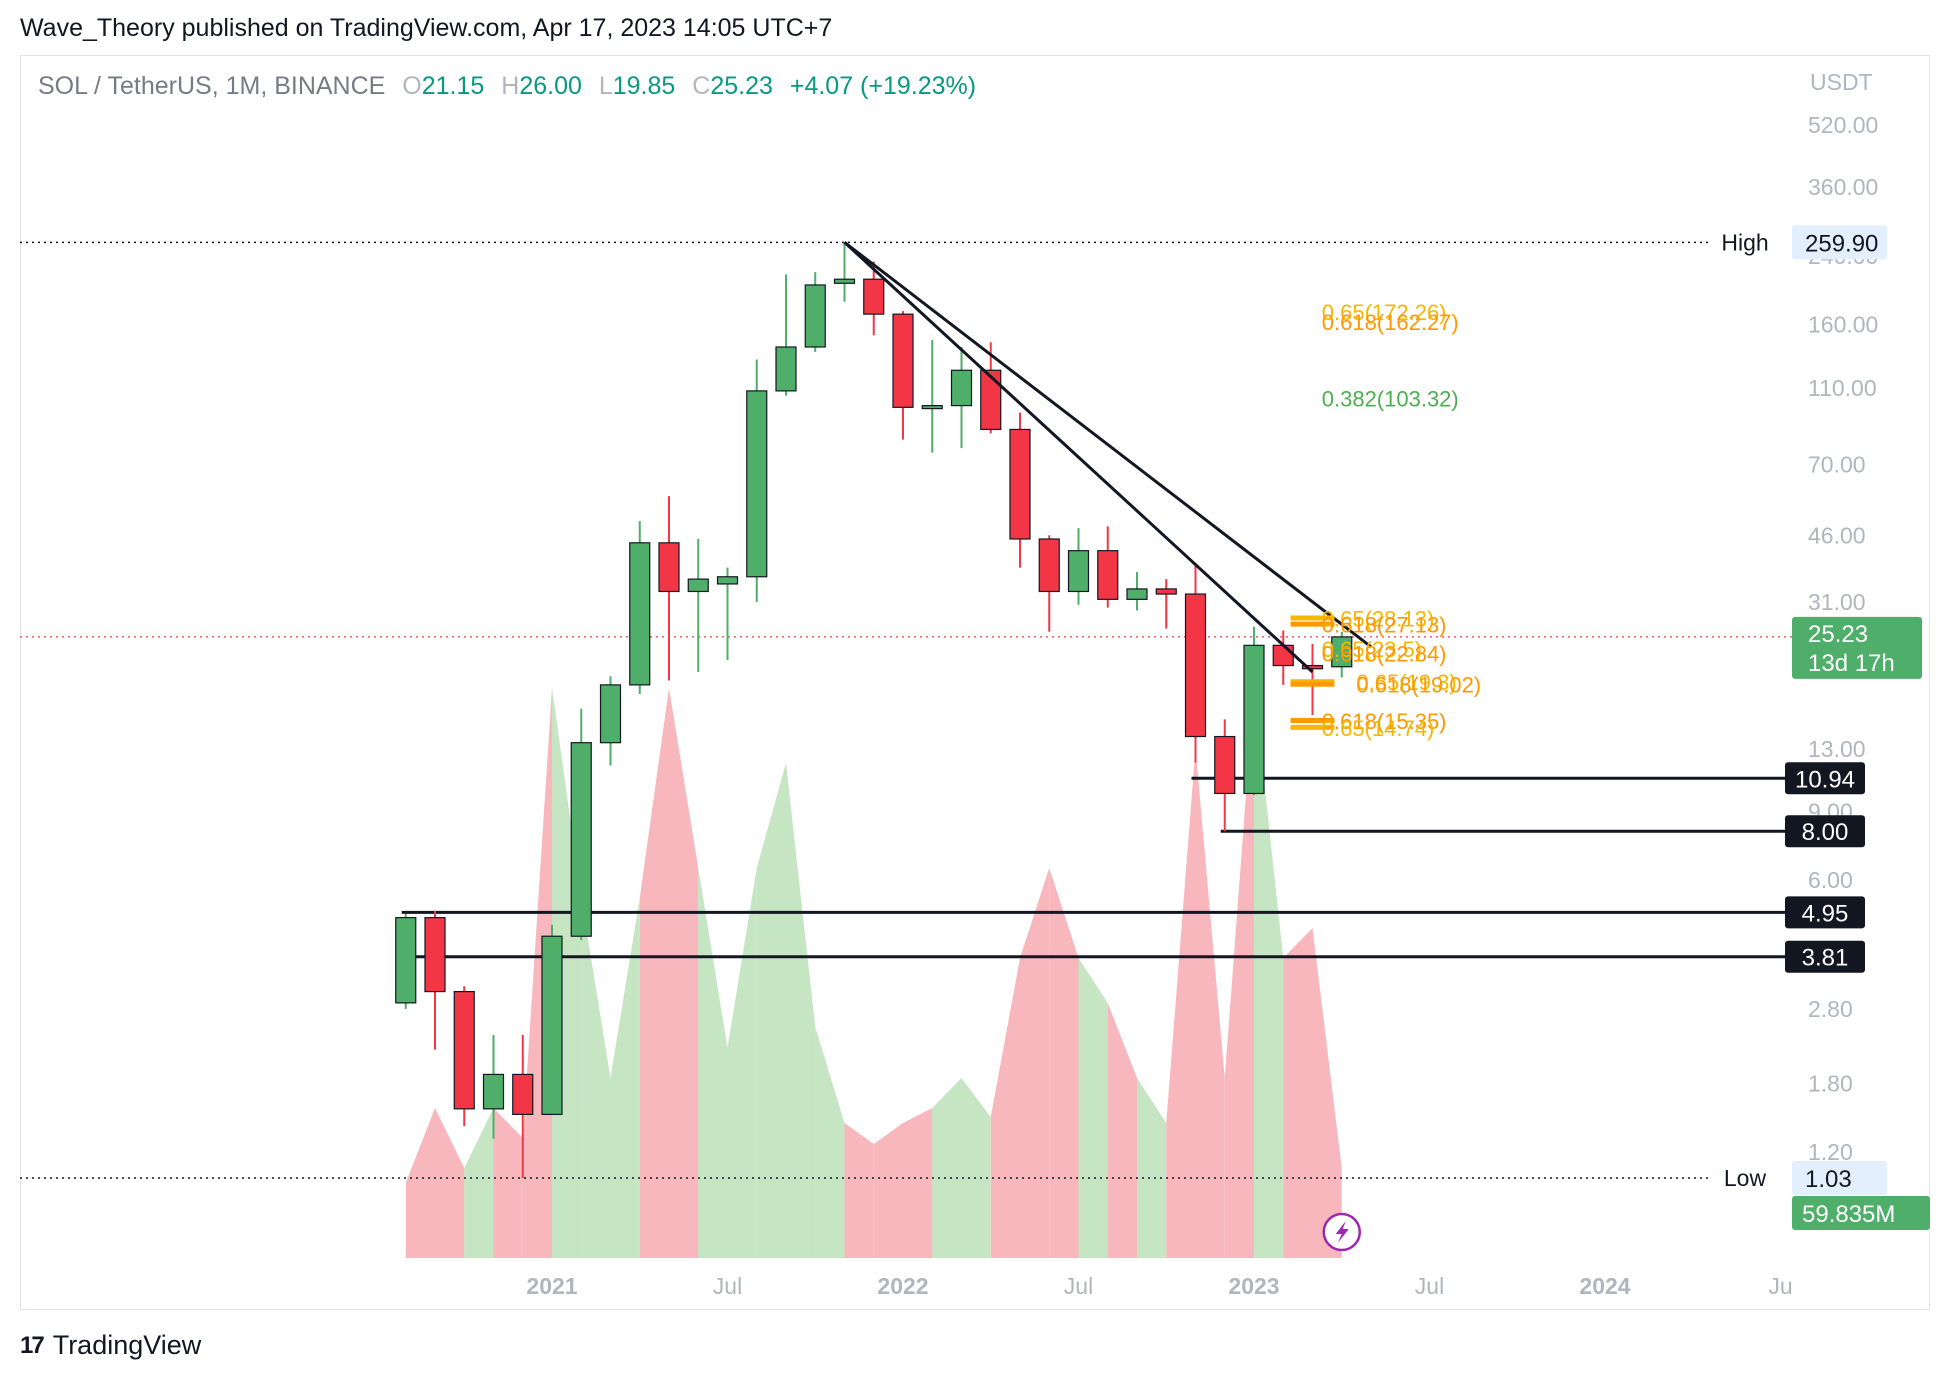  Describe the element at coordinates (1837, 749) in the screenshot. I see `y-tick-label: 13.00` at that location.